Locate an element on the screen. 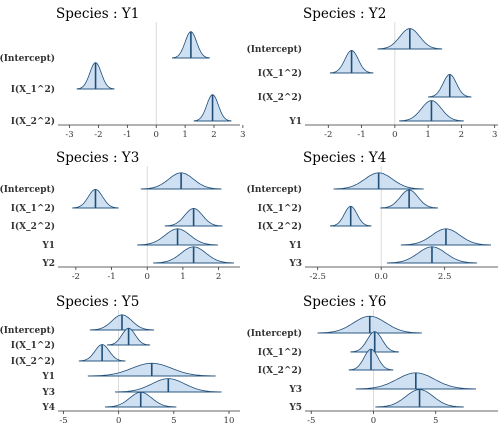 The image size is (504, 432). panel-title: Species : Y5 is located at coordinates (97, 302).